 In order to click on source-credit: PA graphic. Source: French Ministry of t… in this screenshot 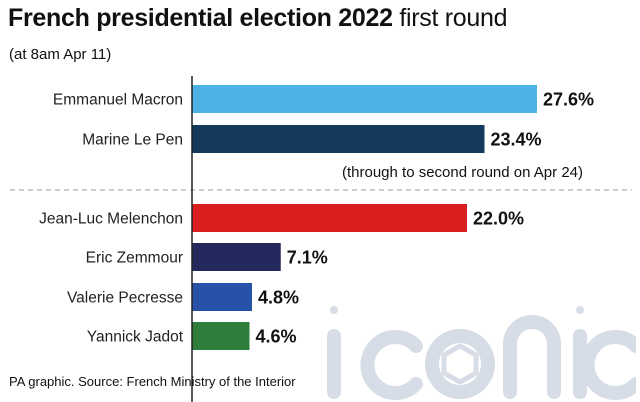, I will do `click(152, 381)`.